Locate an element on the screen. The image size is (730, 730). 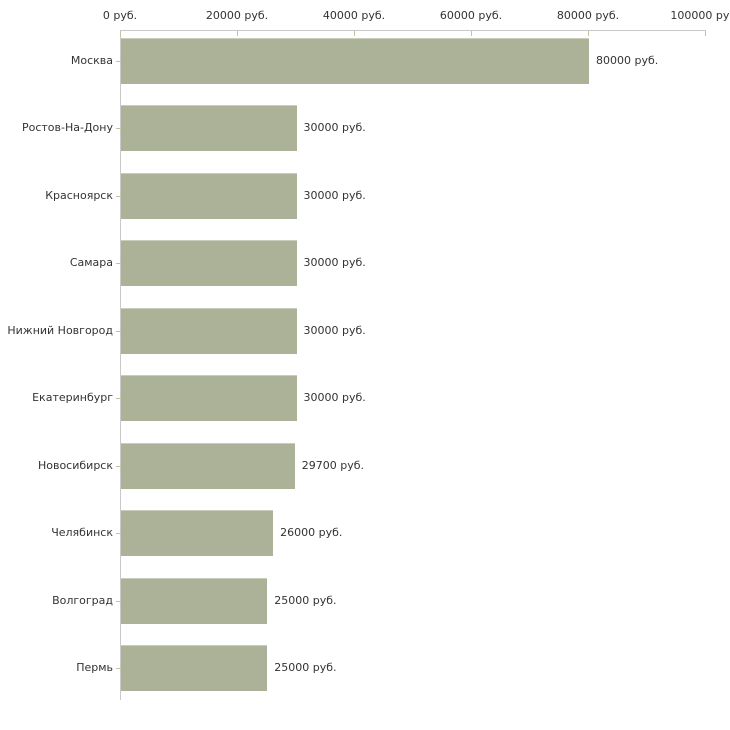
category-label: Челябинск is located at coordinates (82, 532).